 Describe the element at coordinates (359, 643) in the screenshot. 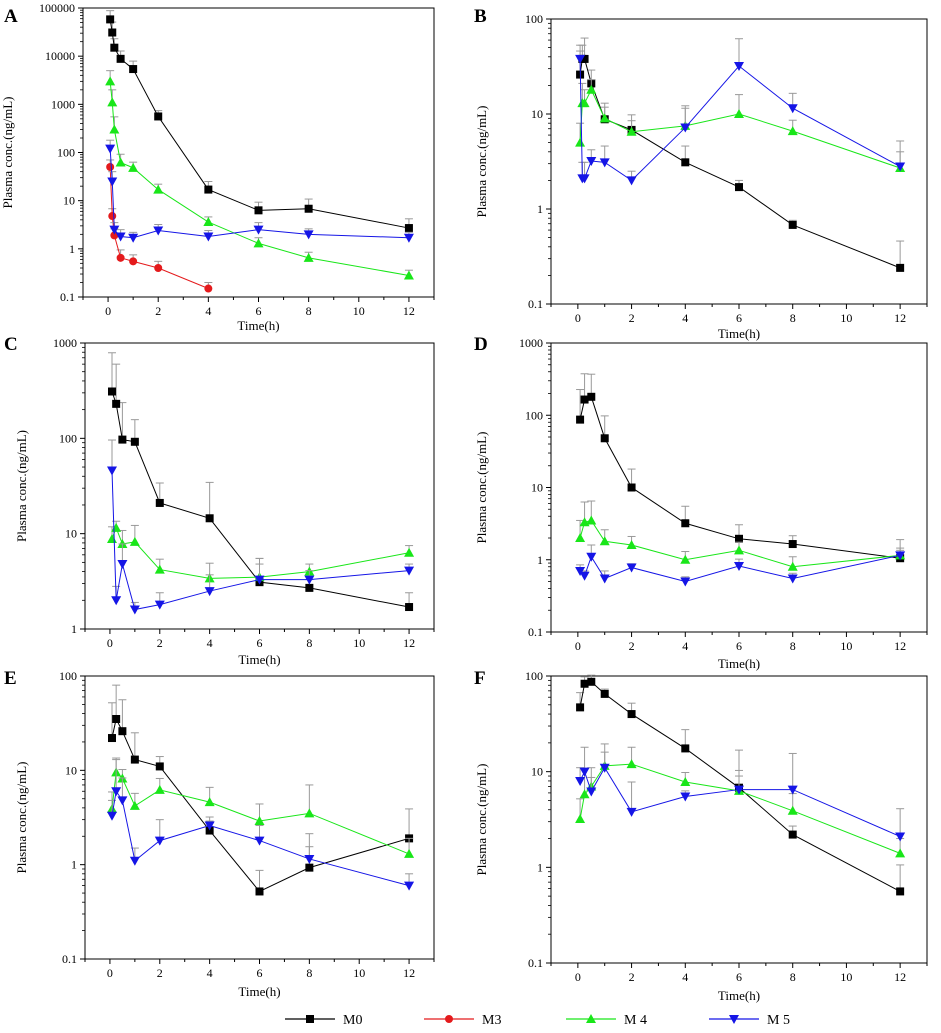

I see `panel-c-x-tick-label: 10` at that location.